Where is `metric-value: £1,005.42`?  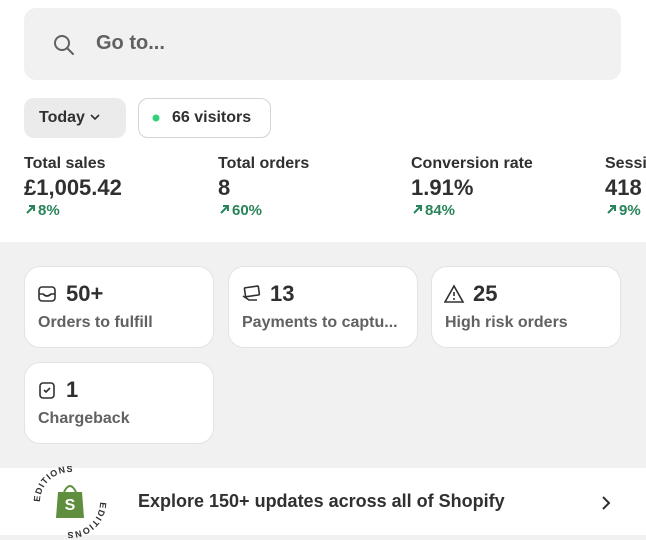 metric-value: £1,005.42 is located at coordinates (73, 187).